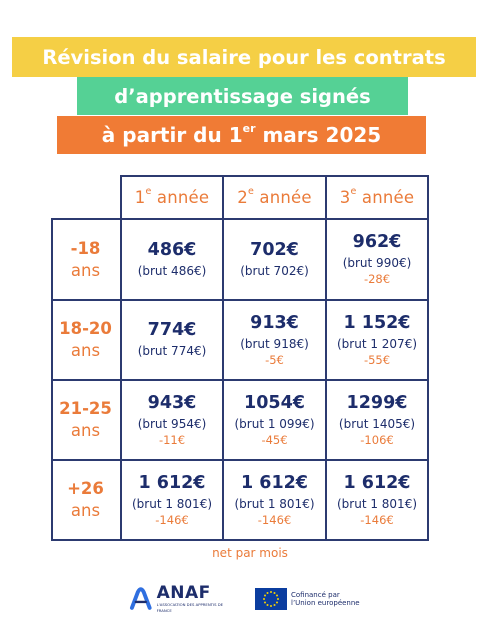  What do you see at coordinates (318, 135) in the screenshot?
I see `title-line3-suffix: mars 2025` at bounding box center [318, 135].